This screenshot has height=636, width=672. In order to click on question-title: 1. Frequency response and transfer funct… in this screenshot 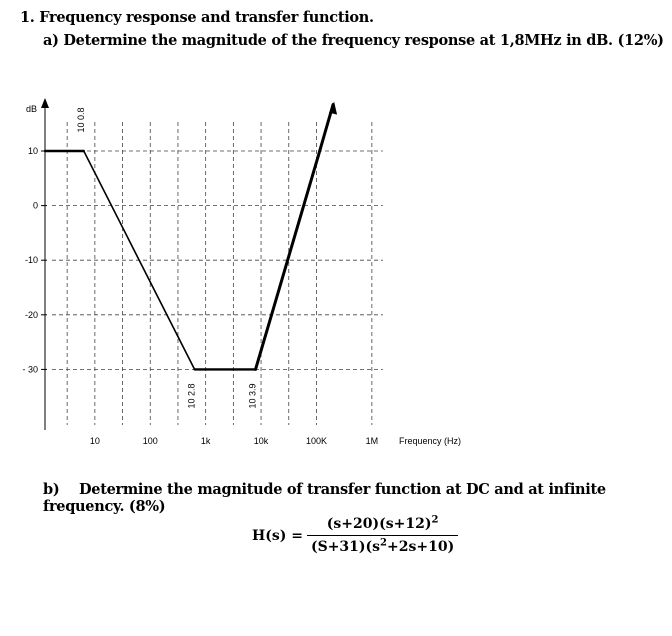, I will do `click(197, 17)`.